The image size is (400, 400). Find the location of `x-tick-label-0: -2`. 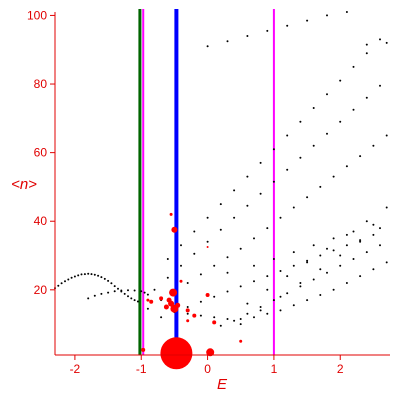

x-tick-label-0: -2 is located at coordinates (75, 369).